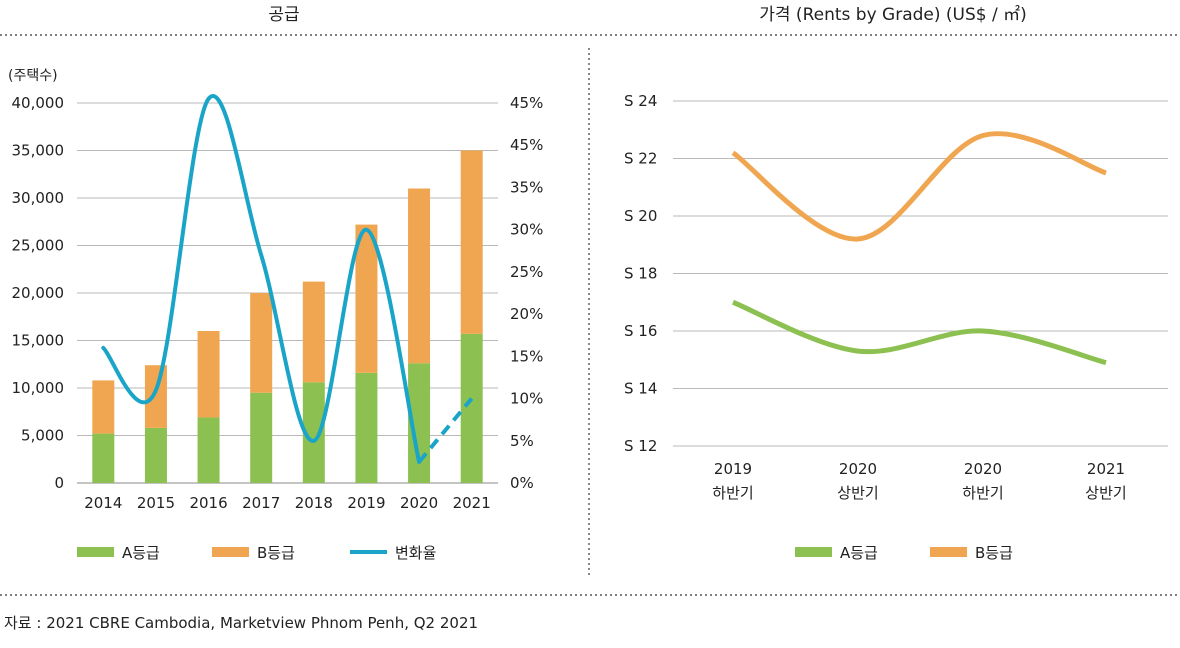 The width and height of the screenshot is (1180, 648). Describe the element at coordinates (526, 272) in the screenshot. I see `right-y2-tick-label: 25%` at that location.